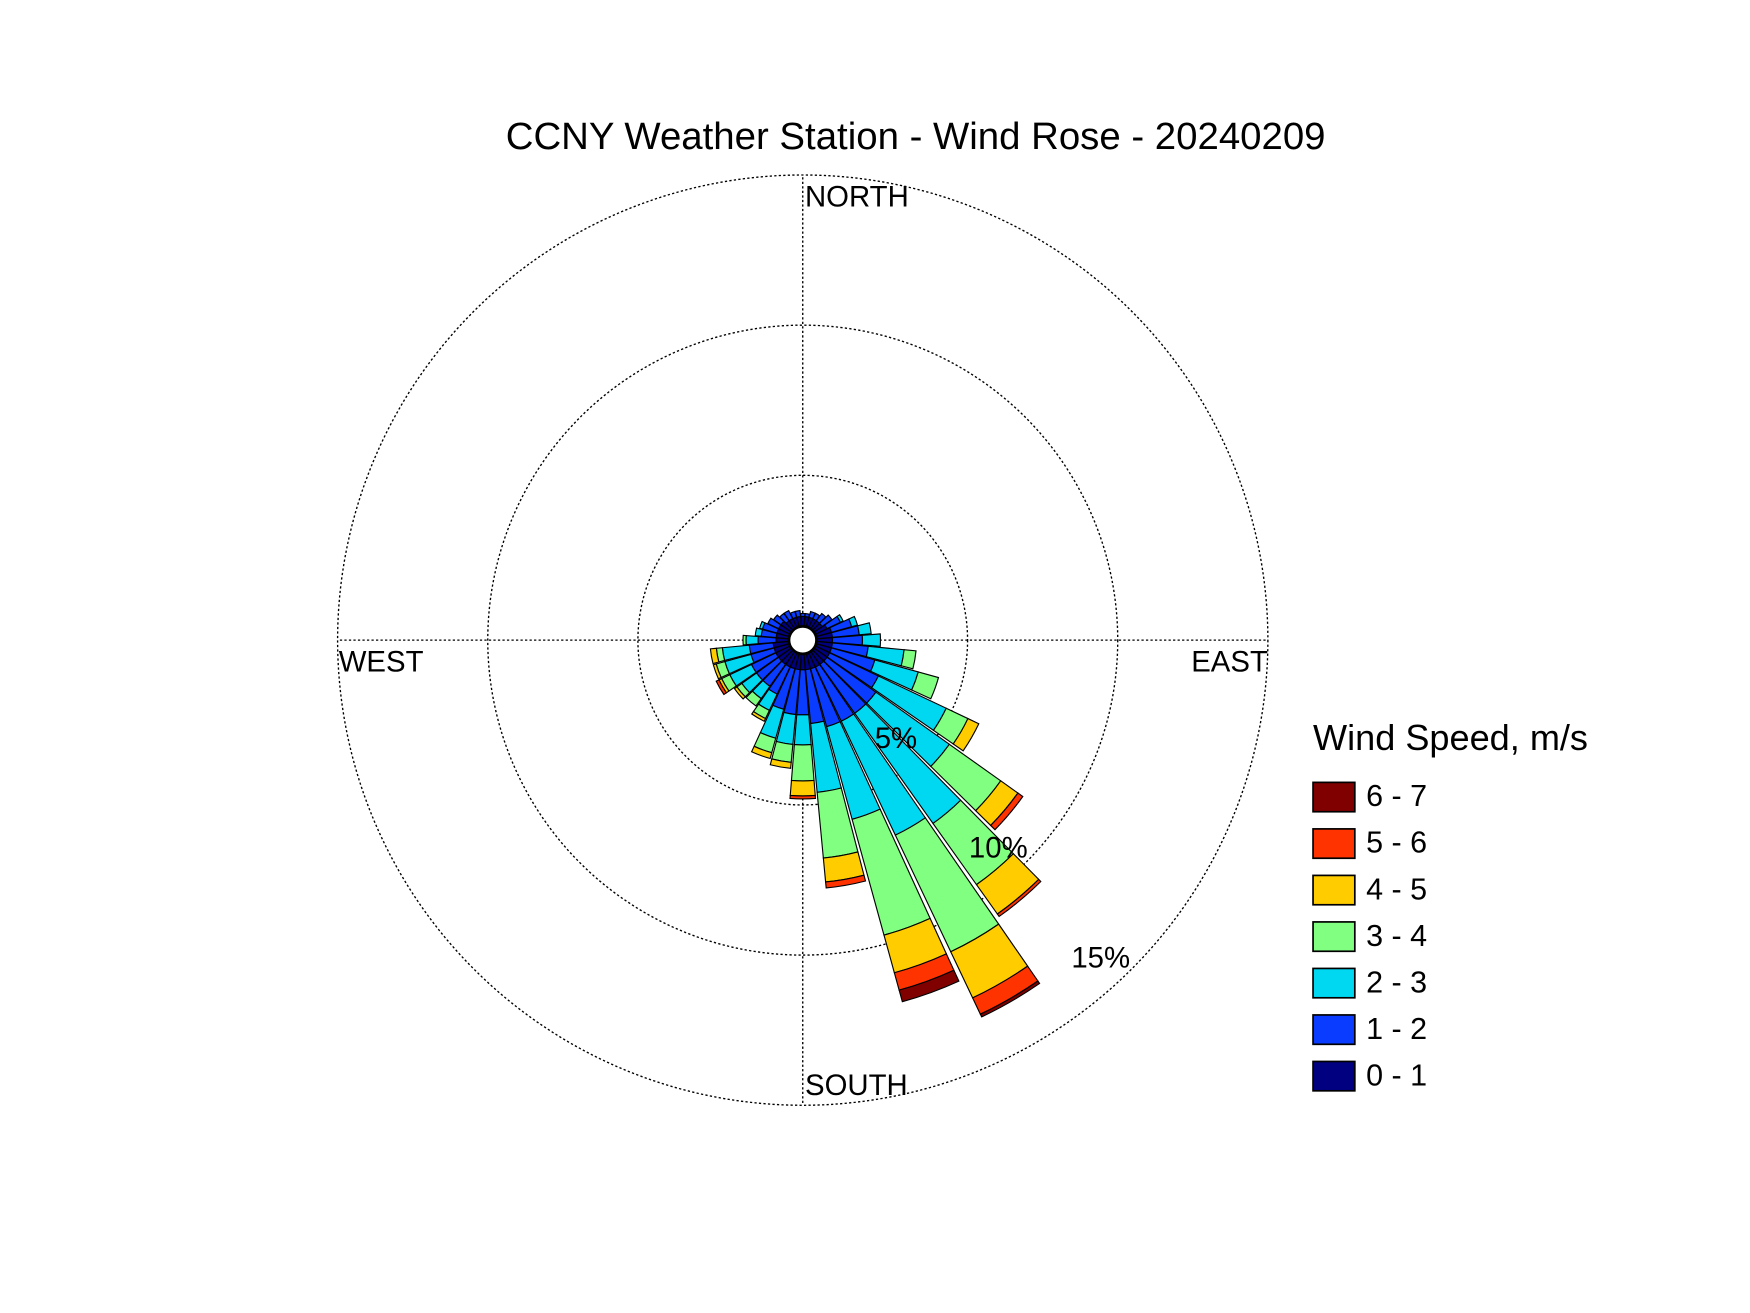  Describe the element at coordinates (1396, 843) in the screenshot. I see `legend-label: 5 - 6` at that location.